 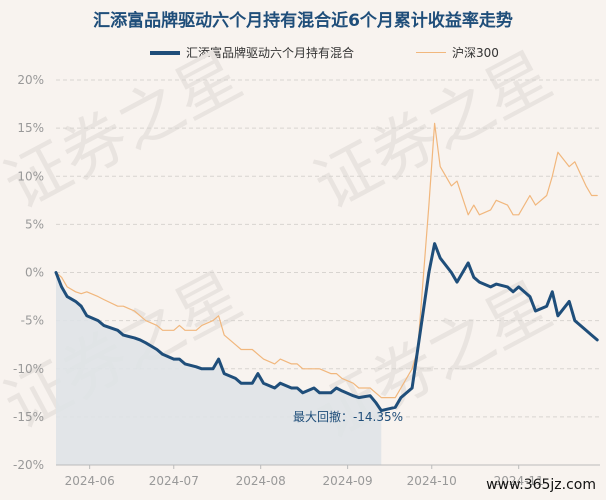 What do you see at coordinates (261, 481) in the screenshot?
I see `x-tick-label: 2024-08` at bounding box center [261, 481].